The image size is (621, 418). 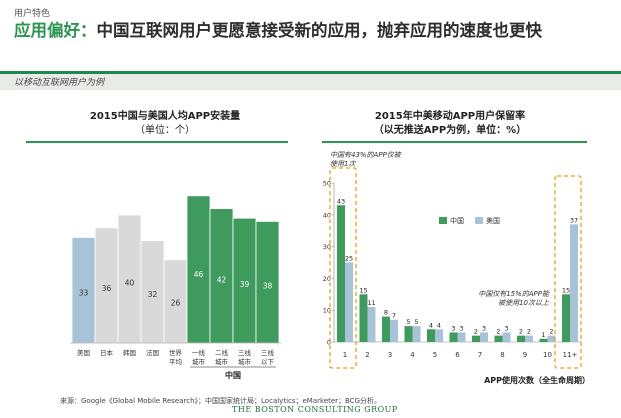 What do you see at coordinates (233, 375) in the screenshot?
I see `group-label-china: 中国` at bounding box center [233, 375].